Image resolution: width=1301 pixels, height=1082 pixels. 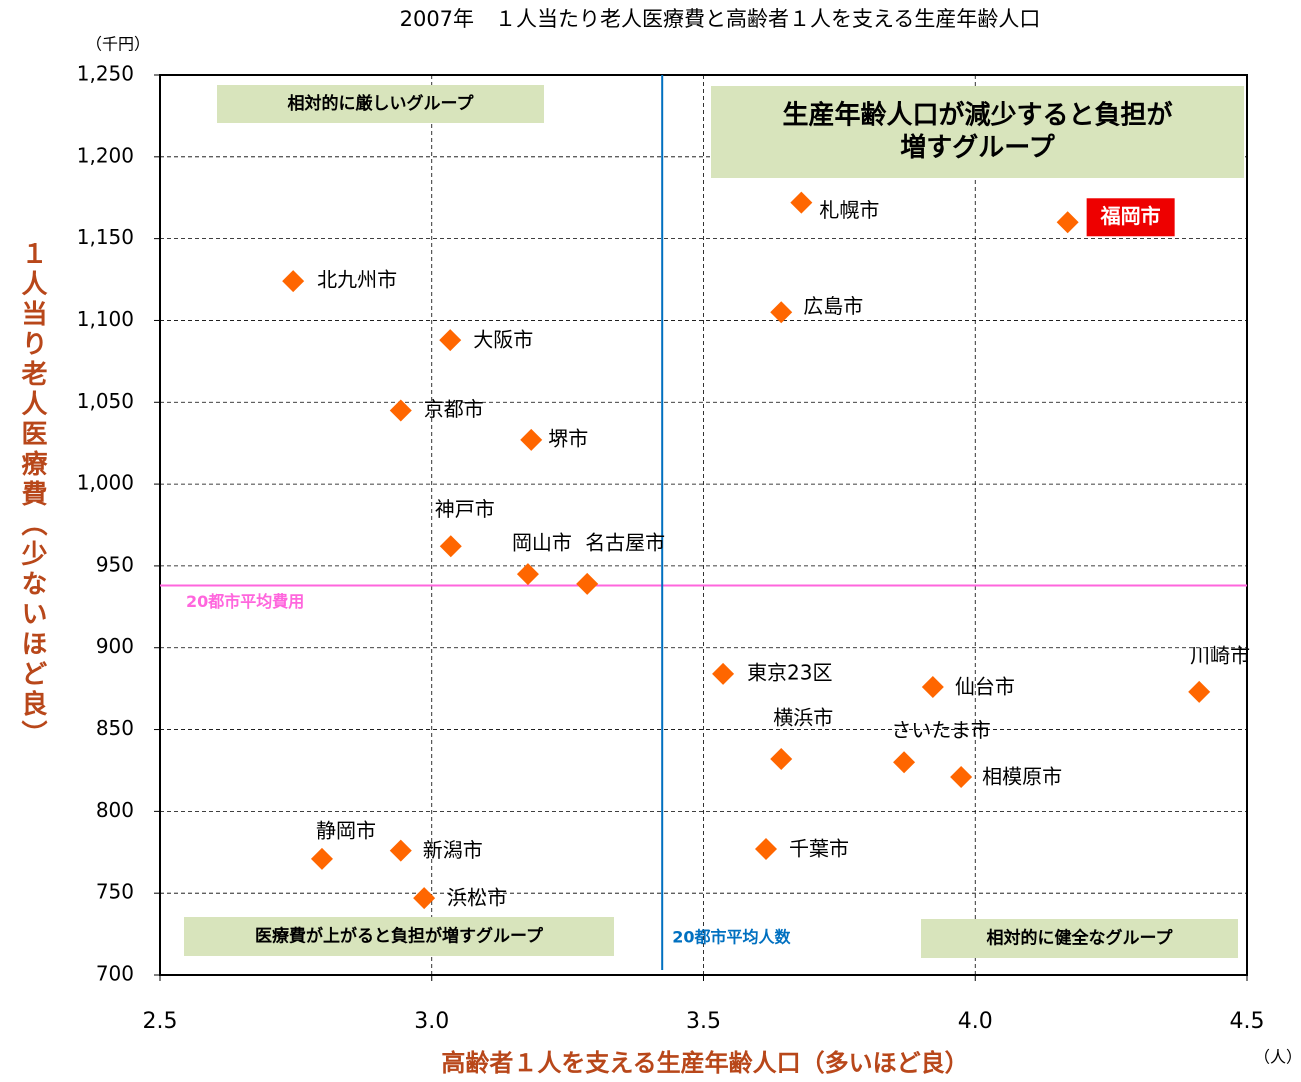 I want to click on highlight-box, so click(x=1130, y=217).